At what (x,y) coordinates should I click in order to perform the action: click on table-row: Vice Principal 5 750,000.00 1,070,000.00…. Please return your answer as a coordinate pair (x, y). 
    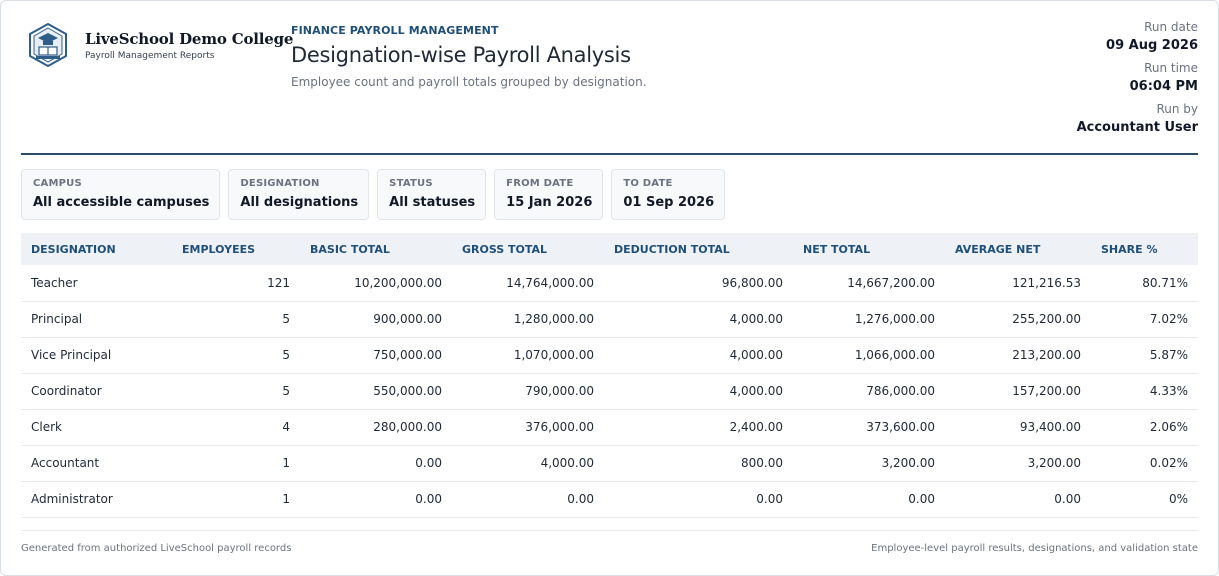
    Looking at the image, I should click on (609, 355).